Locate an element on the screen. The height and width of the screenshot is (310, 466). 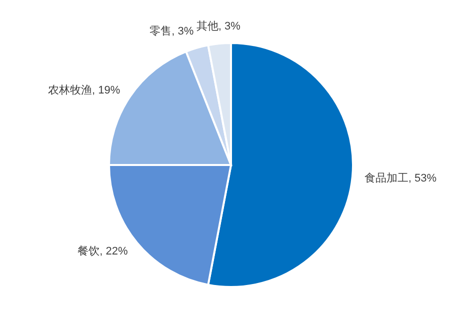
slice-label: 农林牧渔, 19% is located at coordinates (84, 90).